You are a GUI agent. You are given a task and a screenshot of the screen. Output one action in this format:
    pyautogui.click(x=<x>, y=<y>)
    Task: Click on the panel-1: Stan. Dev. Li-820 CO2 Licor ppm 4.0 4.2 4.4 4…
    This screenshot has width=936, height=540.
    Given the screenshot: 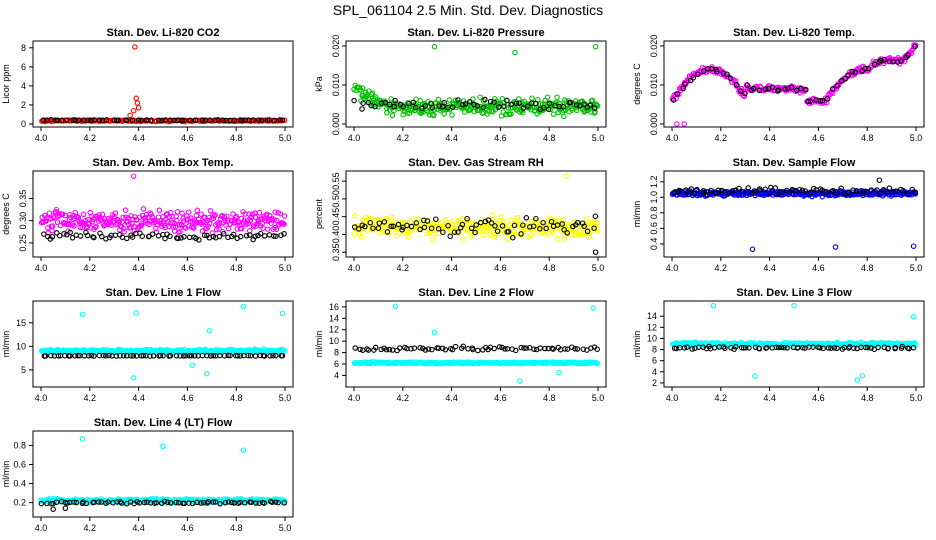 What is the action you would take?
    pyautogui.click(x=147, y=85)
    